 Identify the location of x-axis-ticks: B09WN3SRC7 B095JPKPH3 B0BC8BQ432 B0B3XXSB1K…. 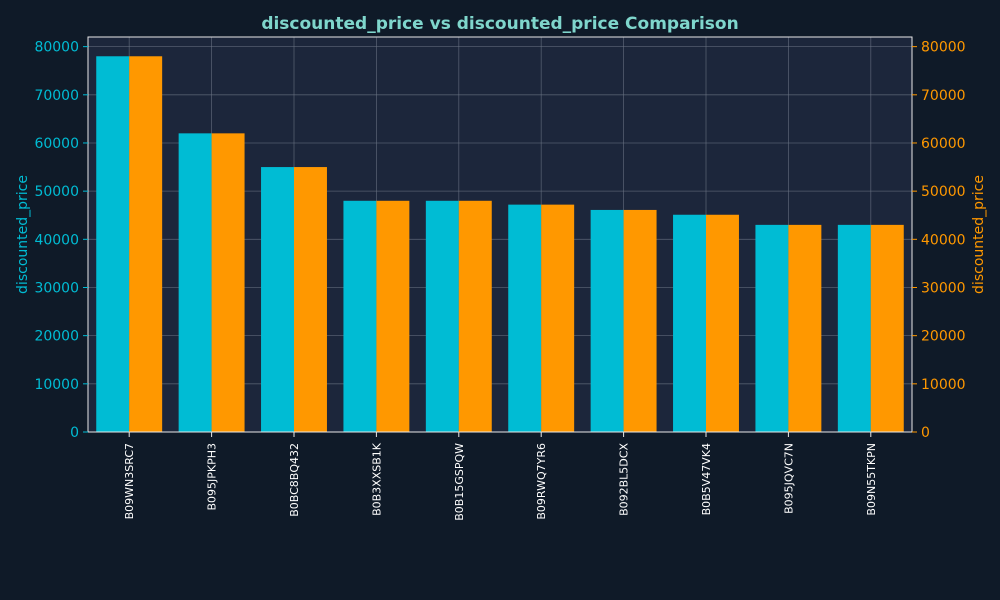
(500, 476).